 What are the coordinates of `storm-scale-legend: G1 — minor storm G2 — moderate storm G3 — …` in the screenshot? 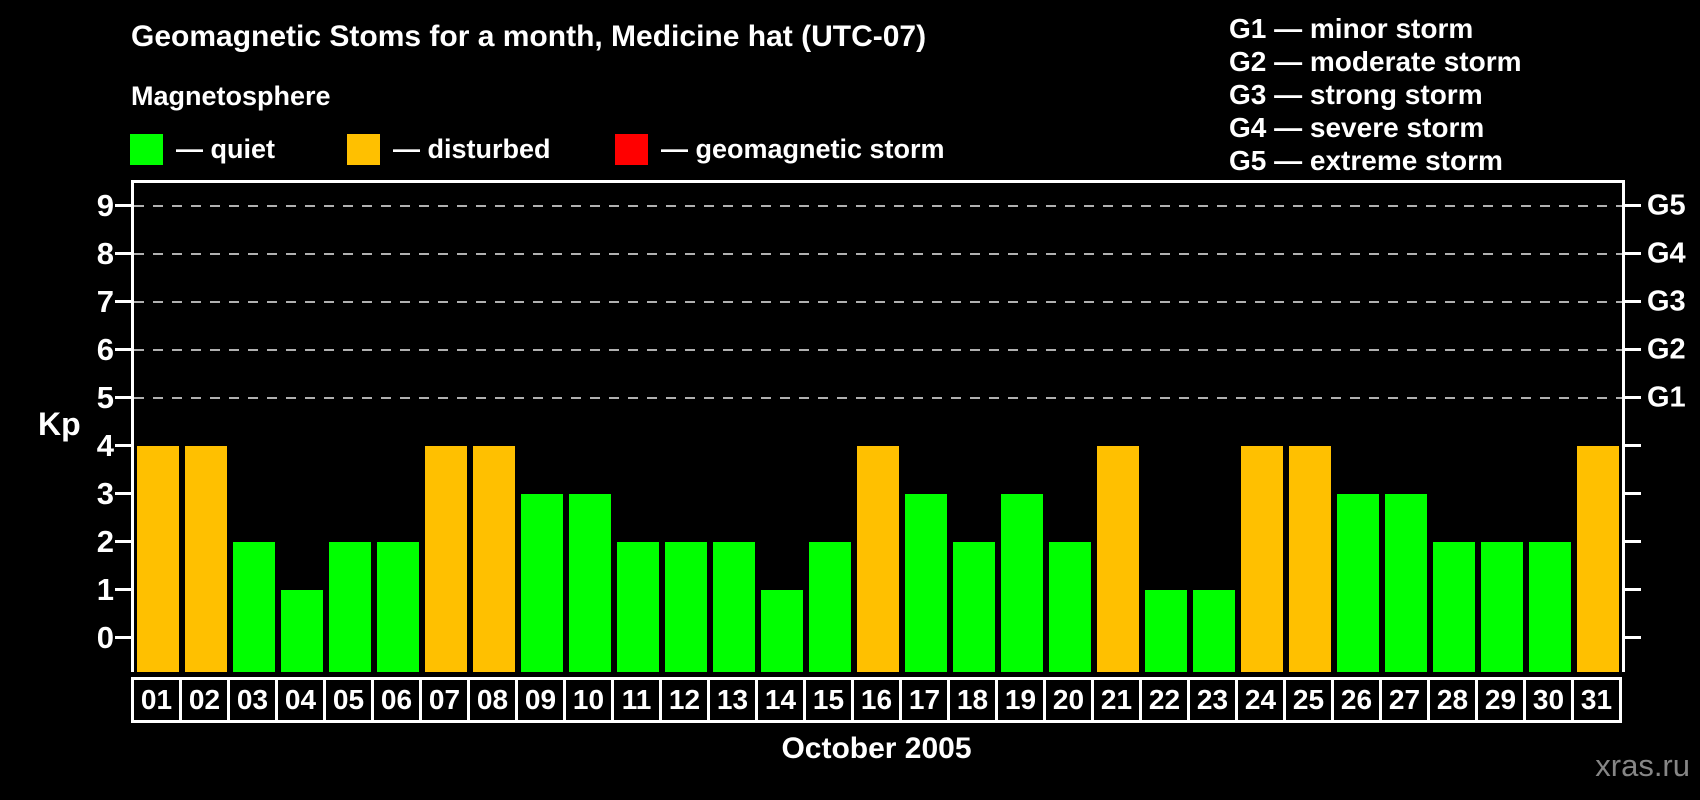 It's located at (1375, 94).